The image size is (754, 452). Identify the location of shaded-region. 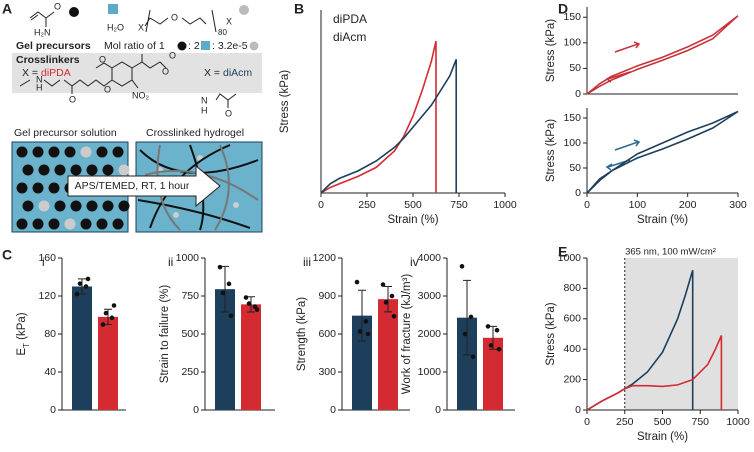
(681, 334).